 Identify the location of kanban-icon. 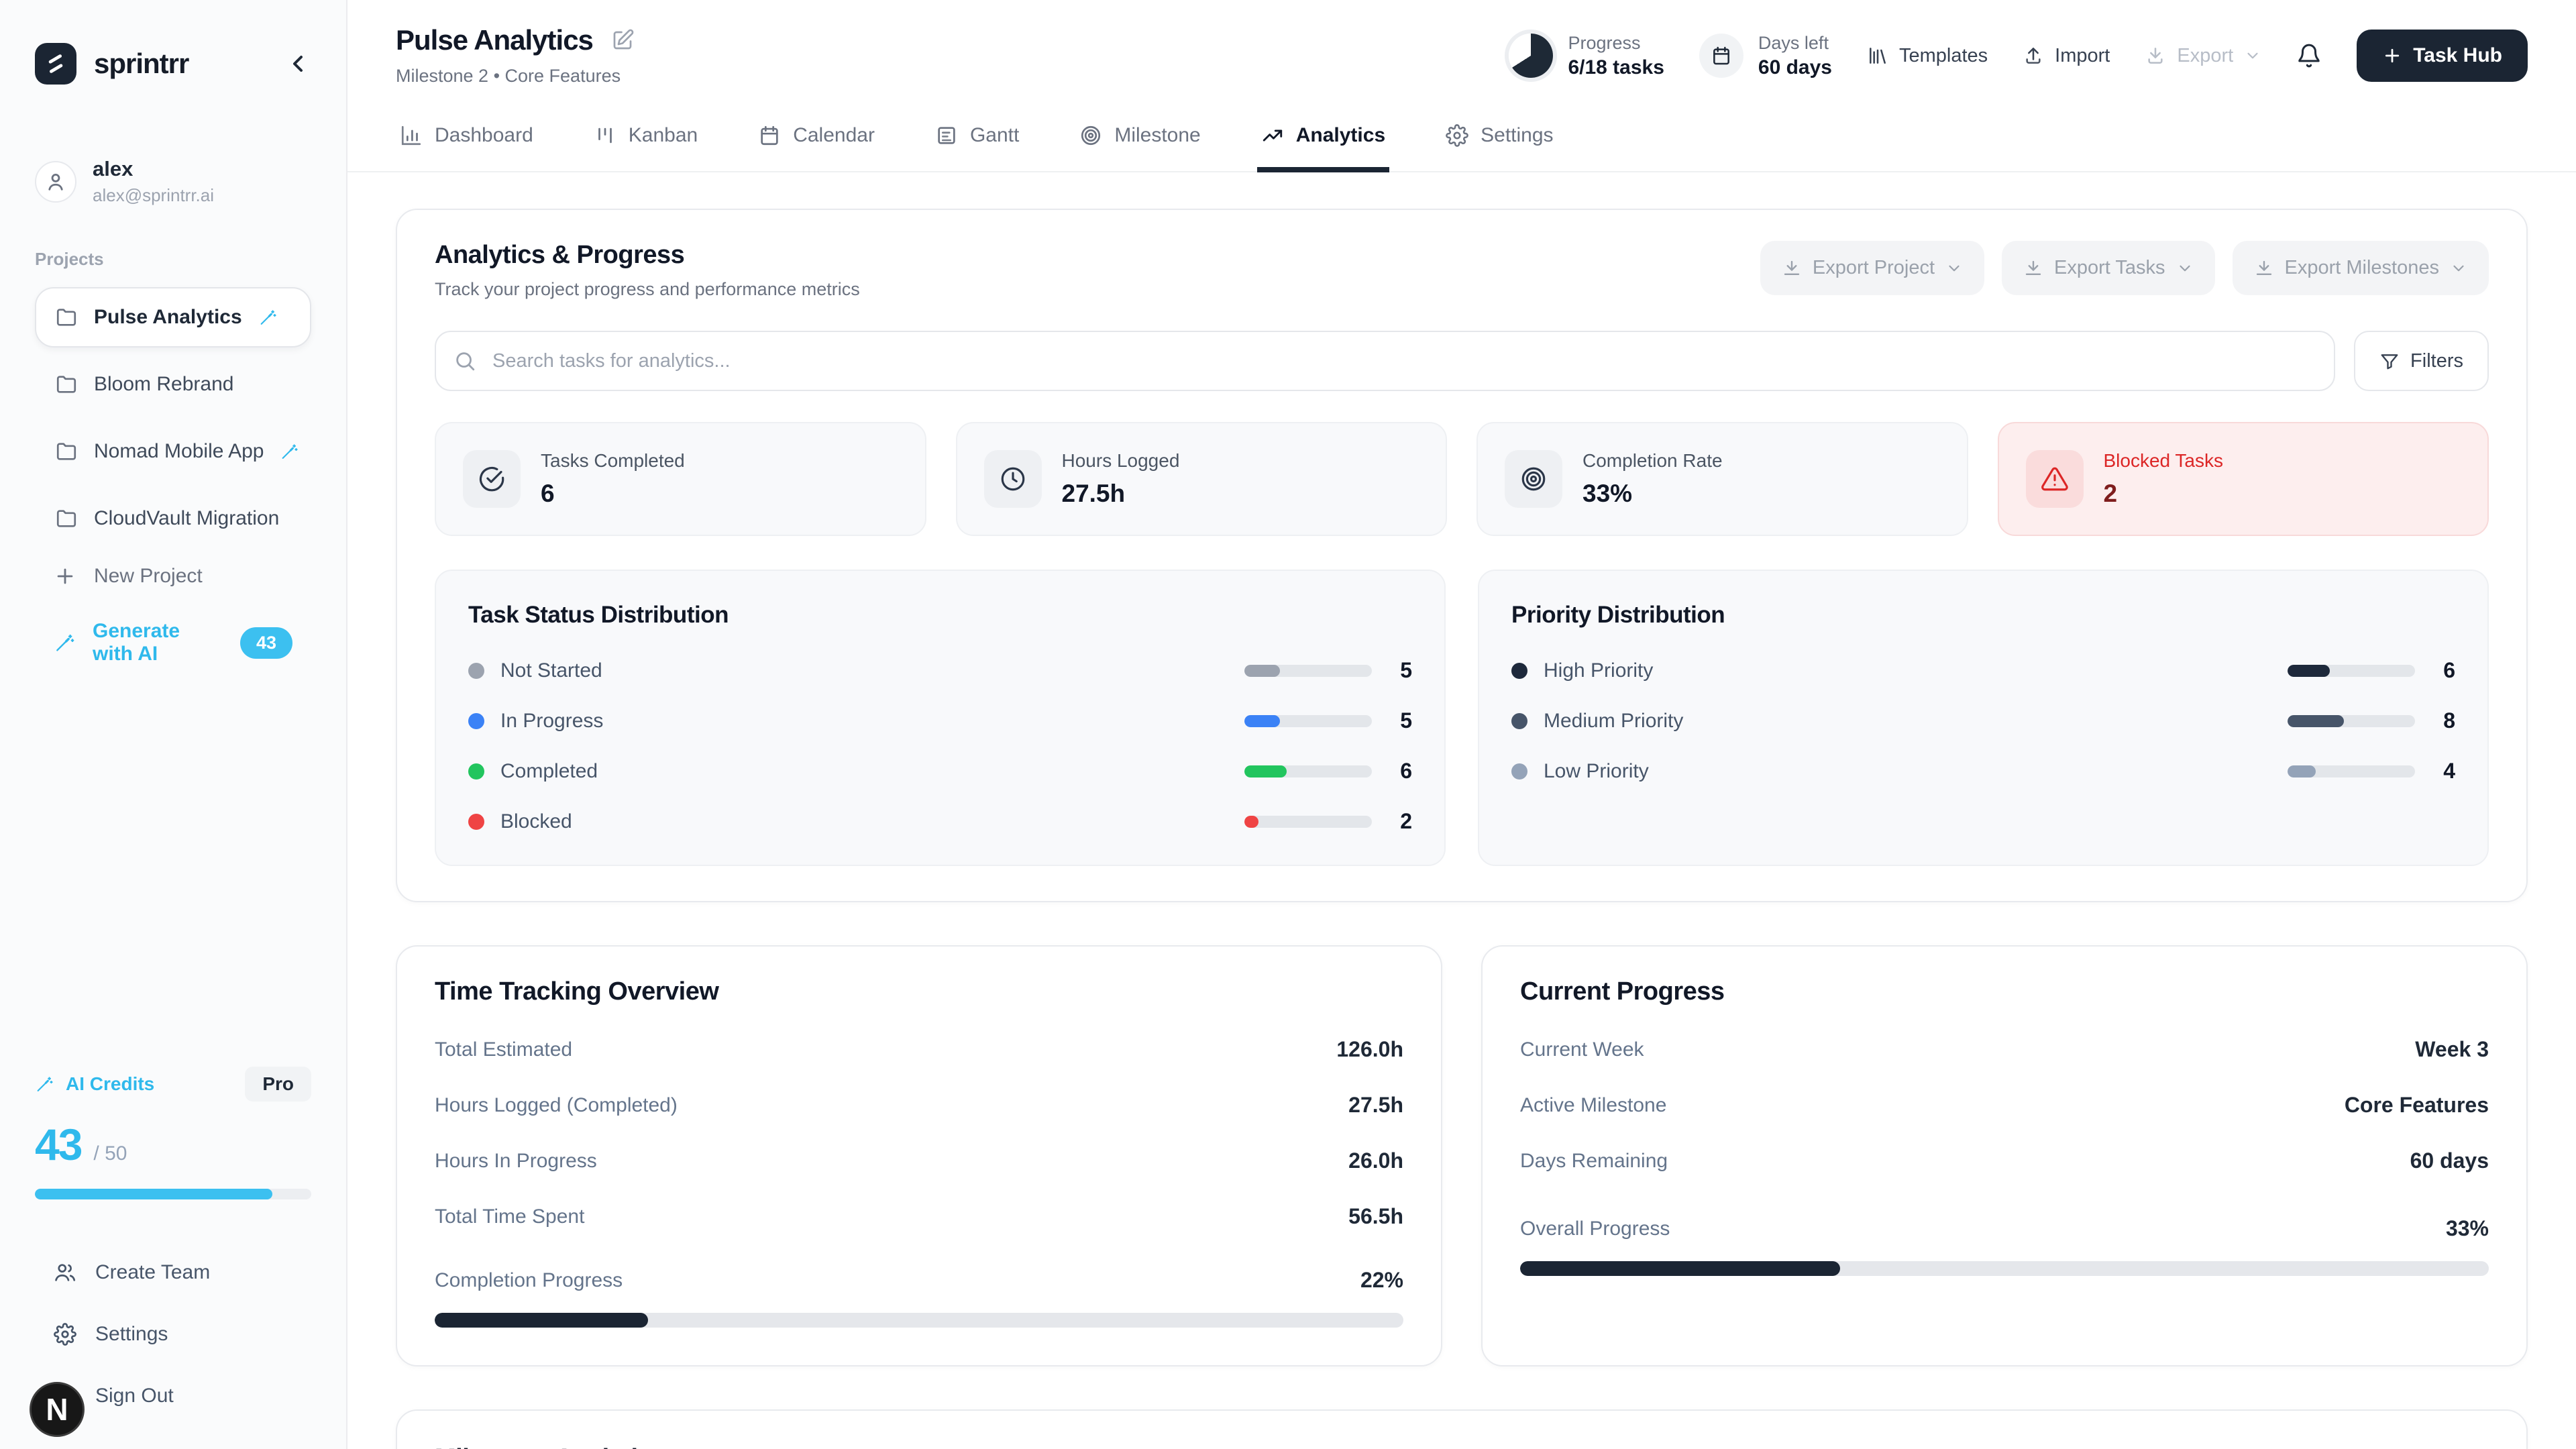
(605, 135).